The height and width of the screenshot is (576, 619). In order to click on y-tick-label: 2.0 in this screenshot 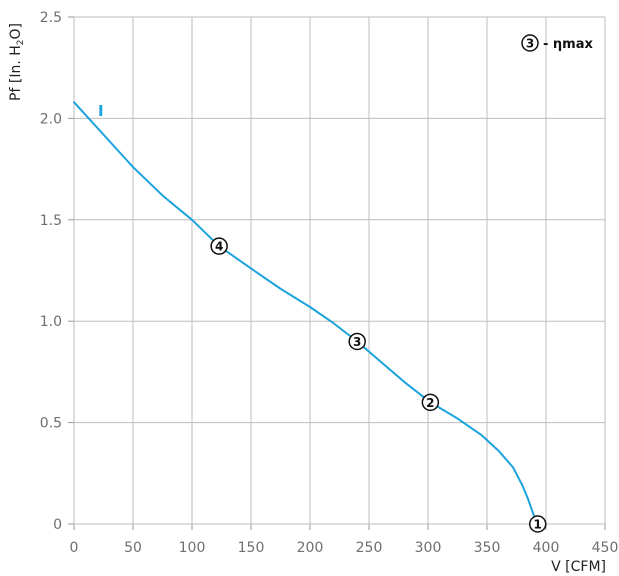, I will do `click(51, 119)`.